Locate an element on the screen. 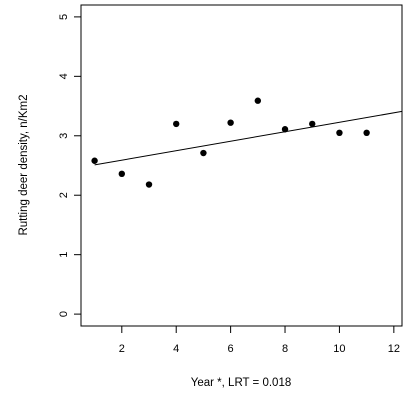 Image resolution: width=405 pixels, height=396 pixels. y-tick-label: 5 is located at coordinates (64, 17).